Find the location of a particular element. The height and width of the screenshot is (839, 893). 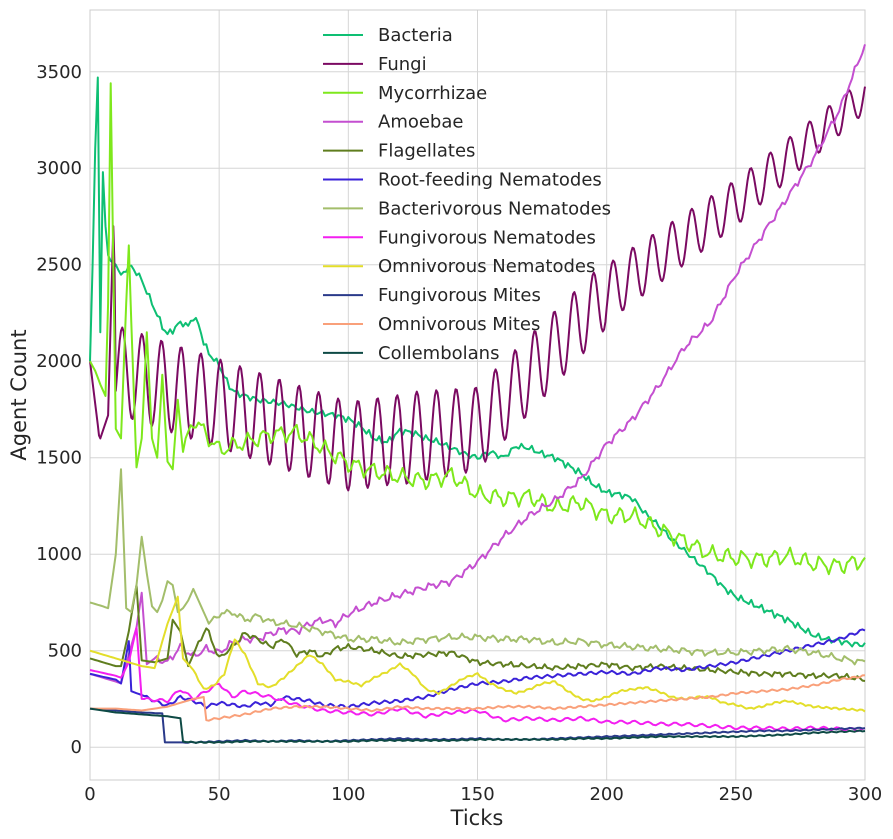

legend-label: Amoebae is located at coordinates (420, 122).